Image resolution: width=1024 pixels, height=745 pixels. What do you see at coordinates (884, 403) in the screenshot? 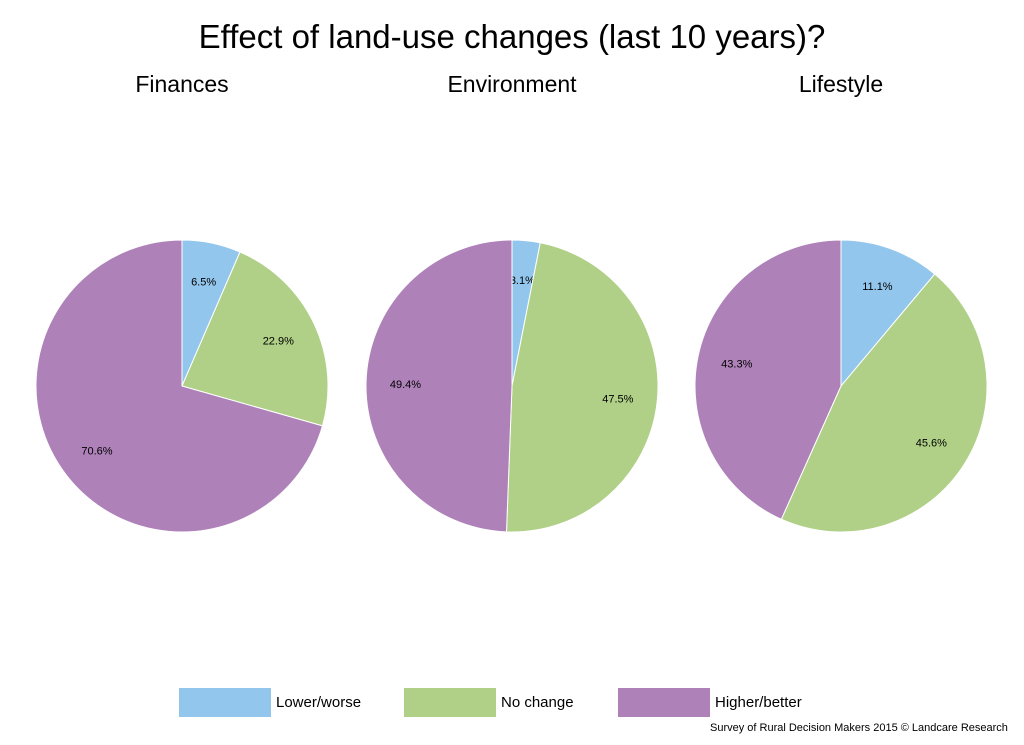
I see `pie-slice-lifestyle-no-change` at bounding box center [884, 403].